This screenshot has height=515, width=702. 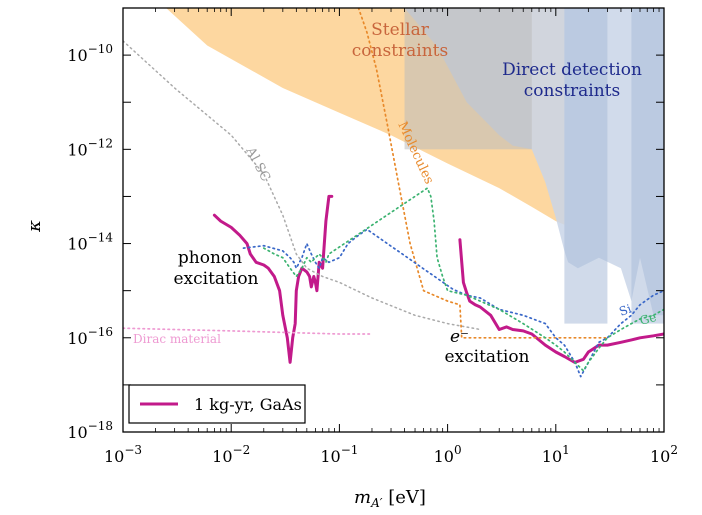 I want to click on x-tick-label-0: 10⁻³, so click(x=123, y=454).